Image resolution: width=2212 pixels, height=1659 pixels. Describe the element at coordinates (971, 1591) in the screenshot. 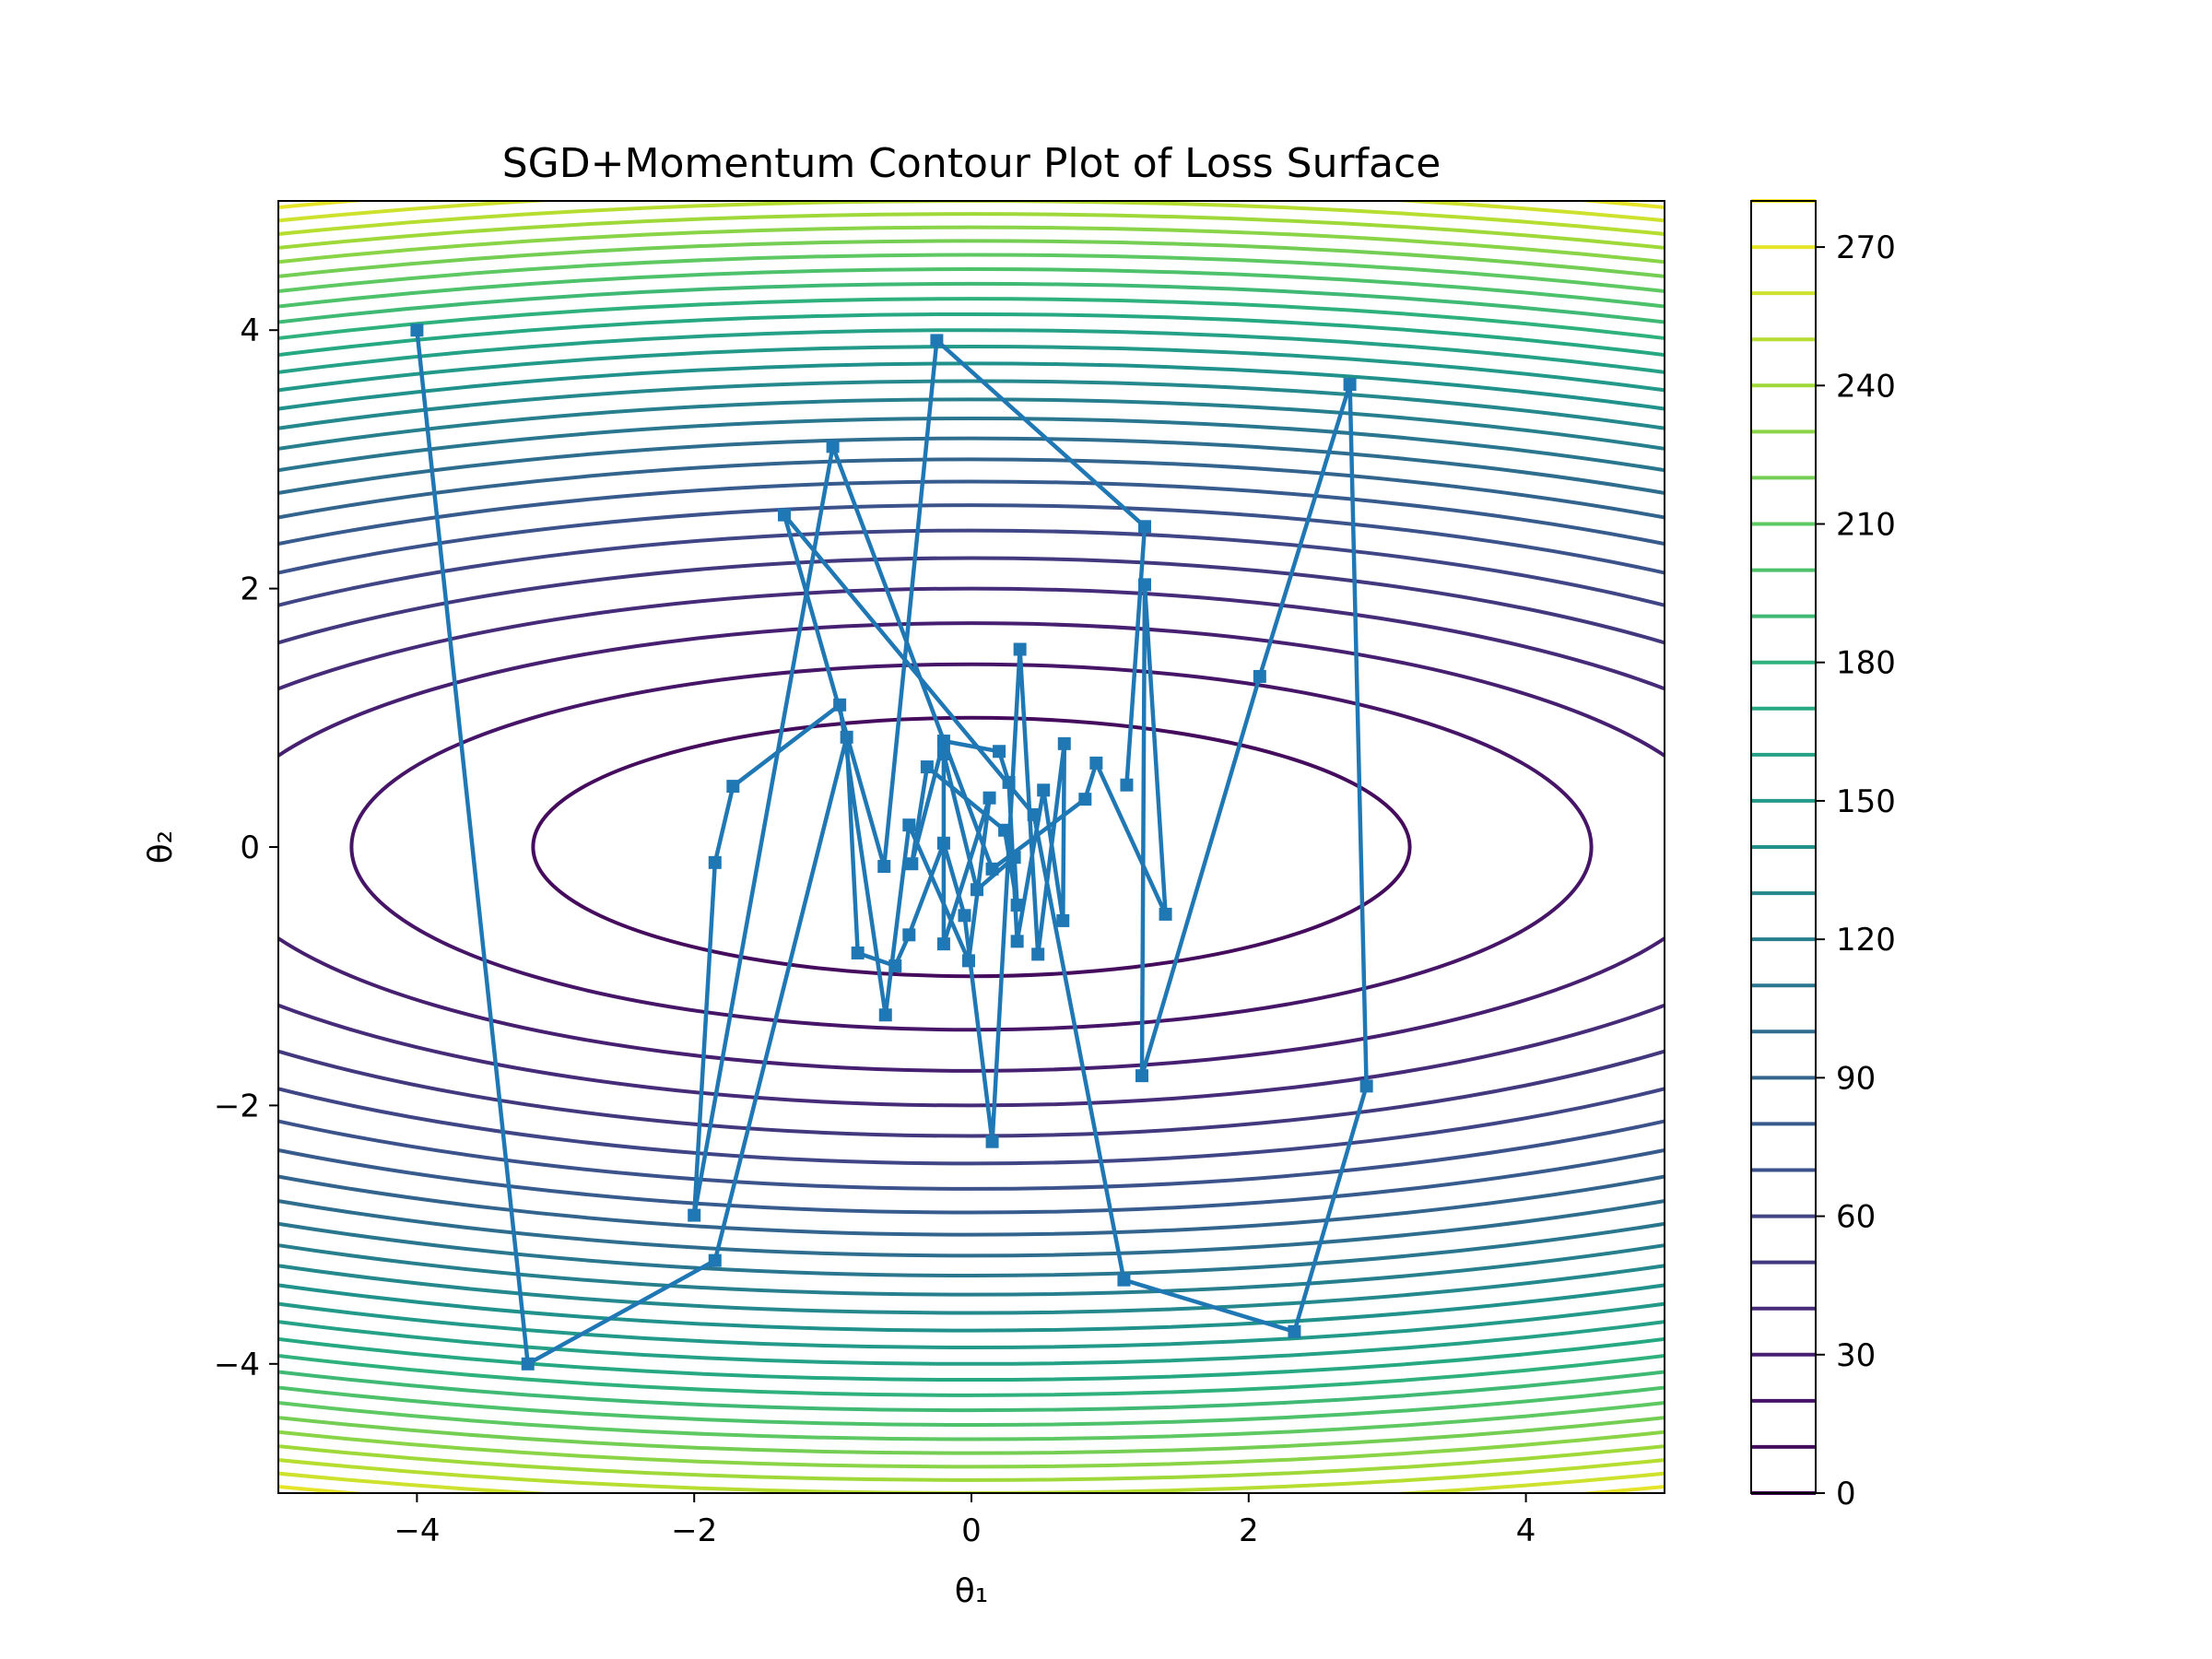

I see `x-axis-label: θ₁` at that location.